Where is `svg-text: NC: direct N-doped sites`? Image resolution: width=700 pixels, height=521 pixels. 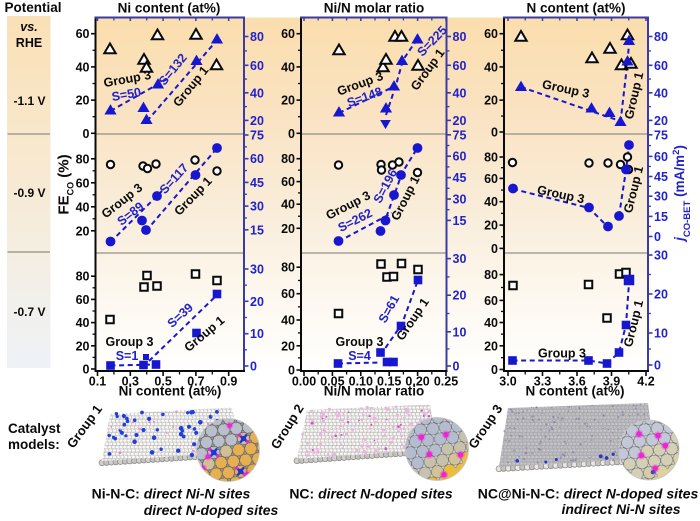 svg-text: NC: direct N-doped sites is located at coordinates (371, 494).